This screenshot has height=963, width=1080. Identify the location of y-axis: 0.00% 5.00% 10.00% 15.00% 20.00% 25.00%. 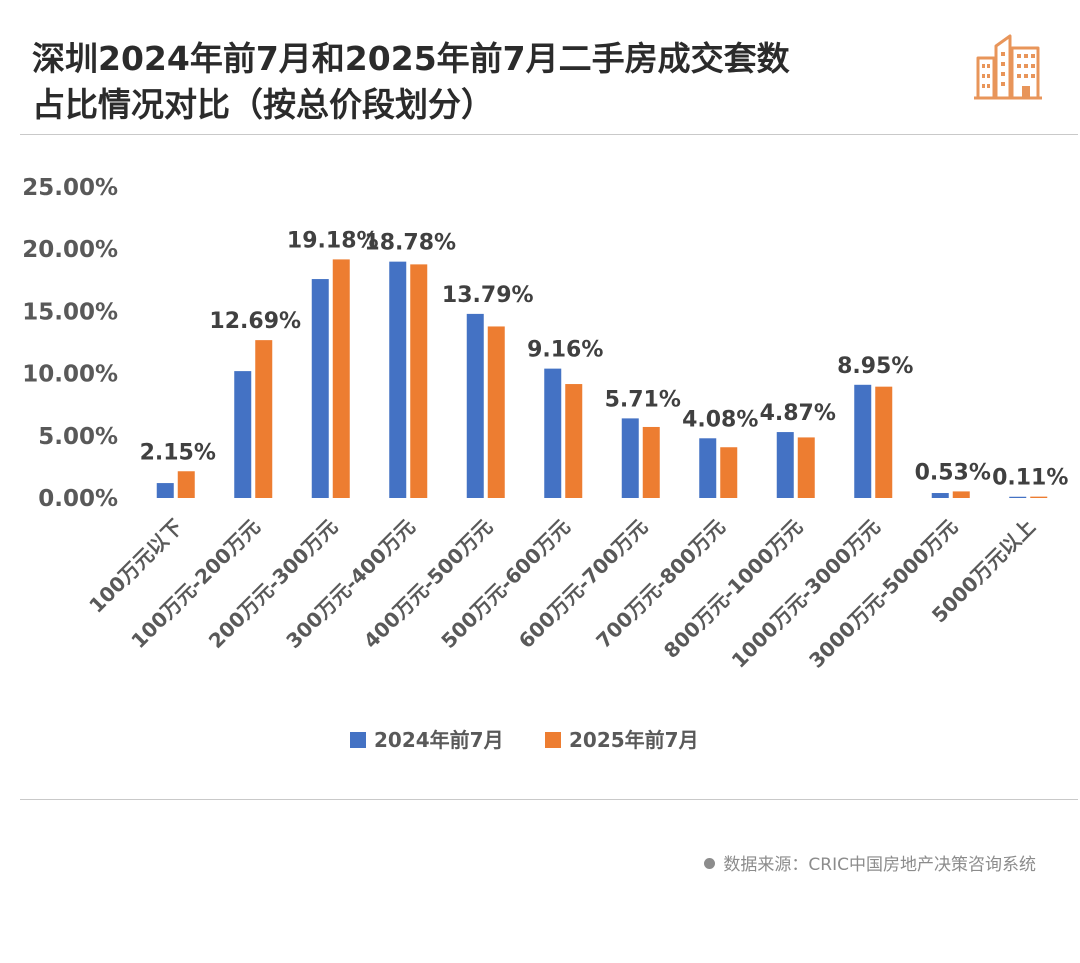
(70, 343).